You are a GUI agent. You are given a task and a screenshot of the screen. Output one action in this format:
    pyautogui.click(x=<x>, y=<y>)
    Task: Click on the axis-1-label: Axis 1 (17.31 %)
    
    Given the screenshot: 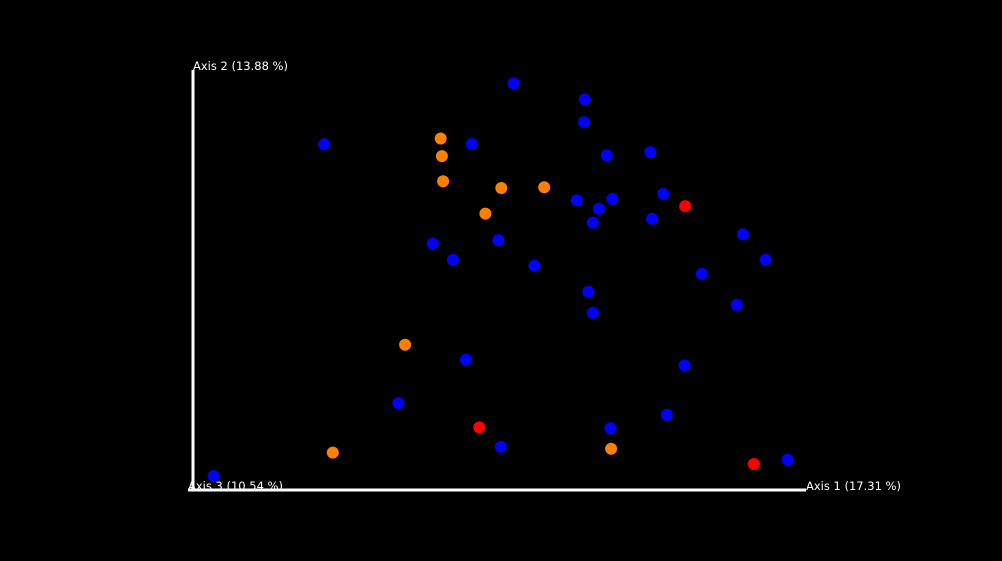 What is the action you would take?
    pyautogui.click(x=853, y=486)
    